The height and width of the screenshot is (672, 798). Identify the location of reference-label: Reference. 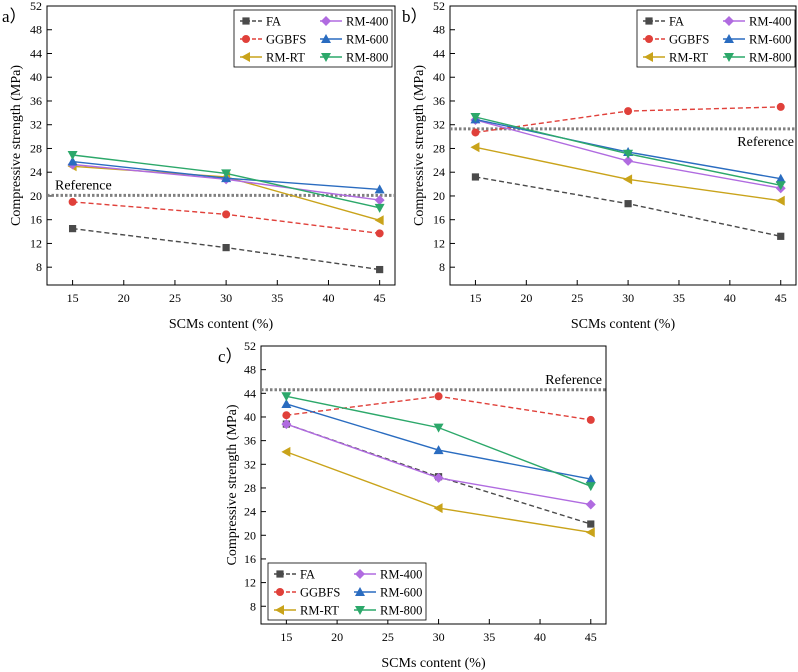
(573, 380).